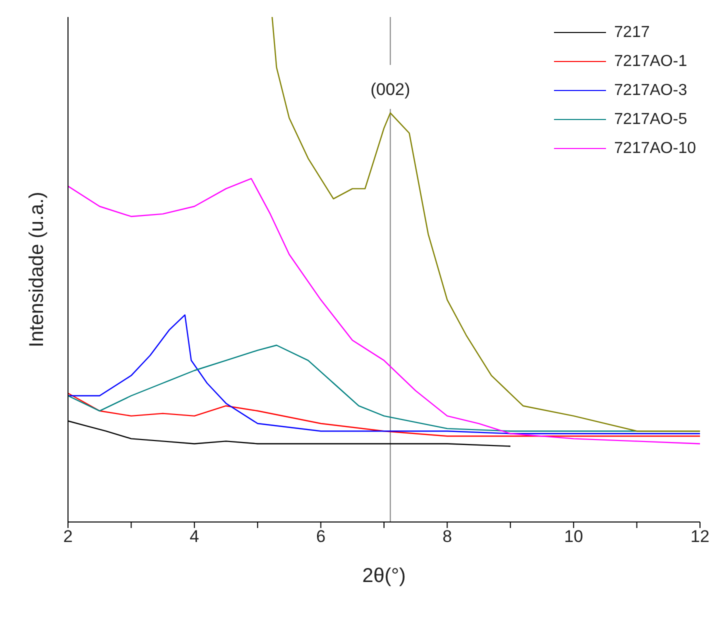 Image resolution: width=714 pixels, height=619 pixels. What do you see at coordinates (651, 91) in the screenshot?
I see `legend-label: 7217AO-3` at bounding box center [651, 91].